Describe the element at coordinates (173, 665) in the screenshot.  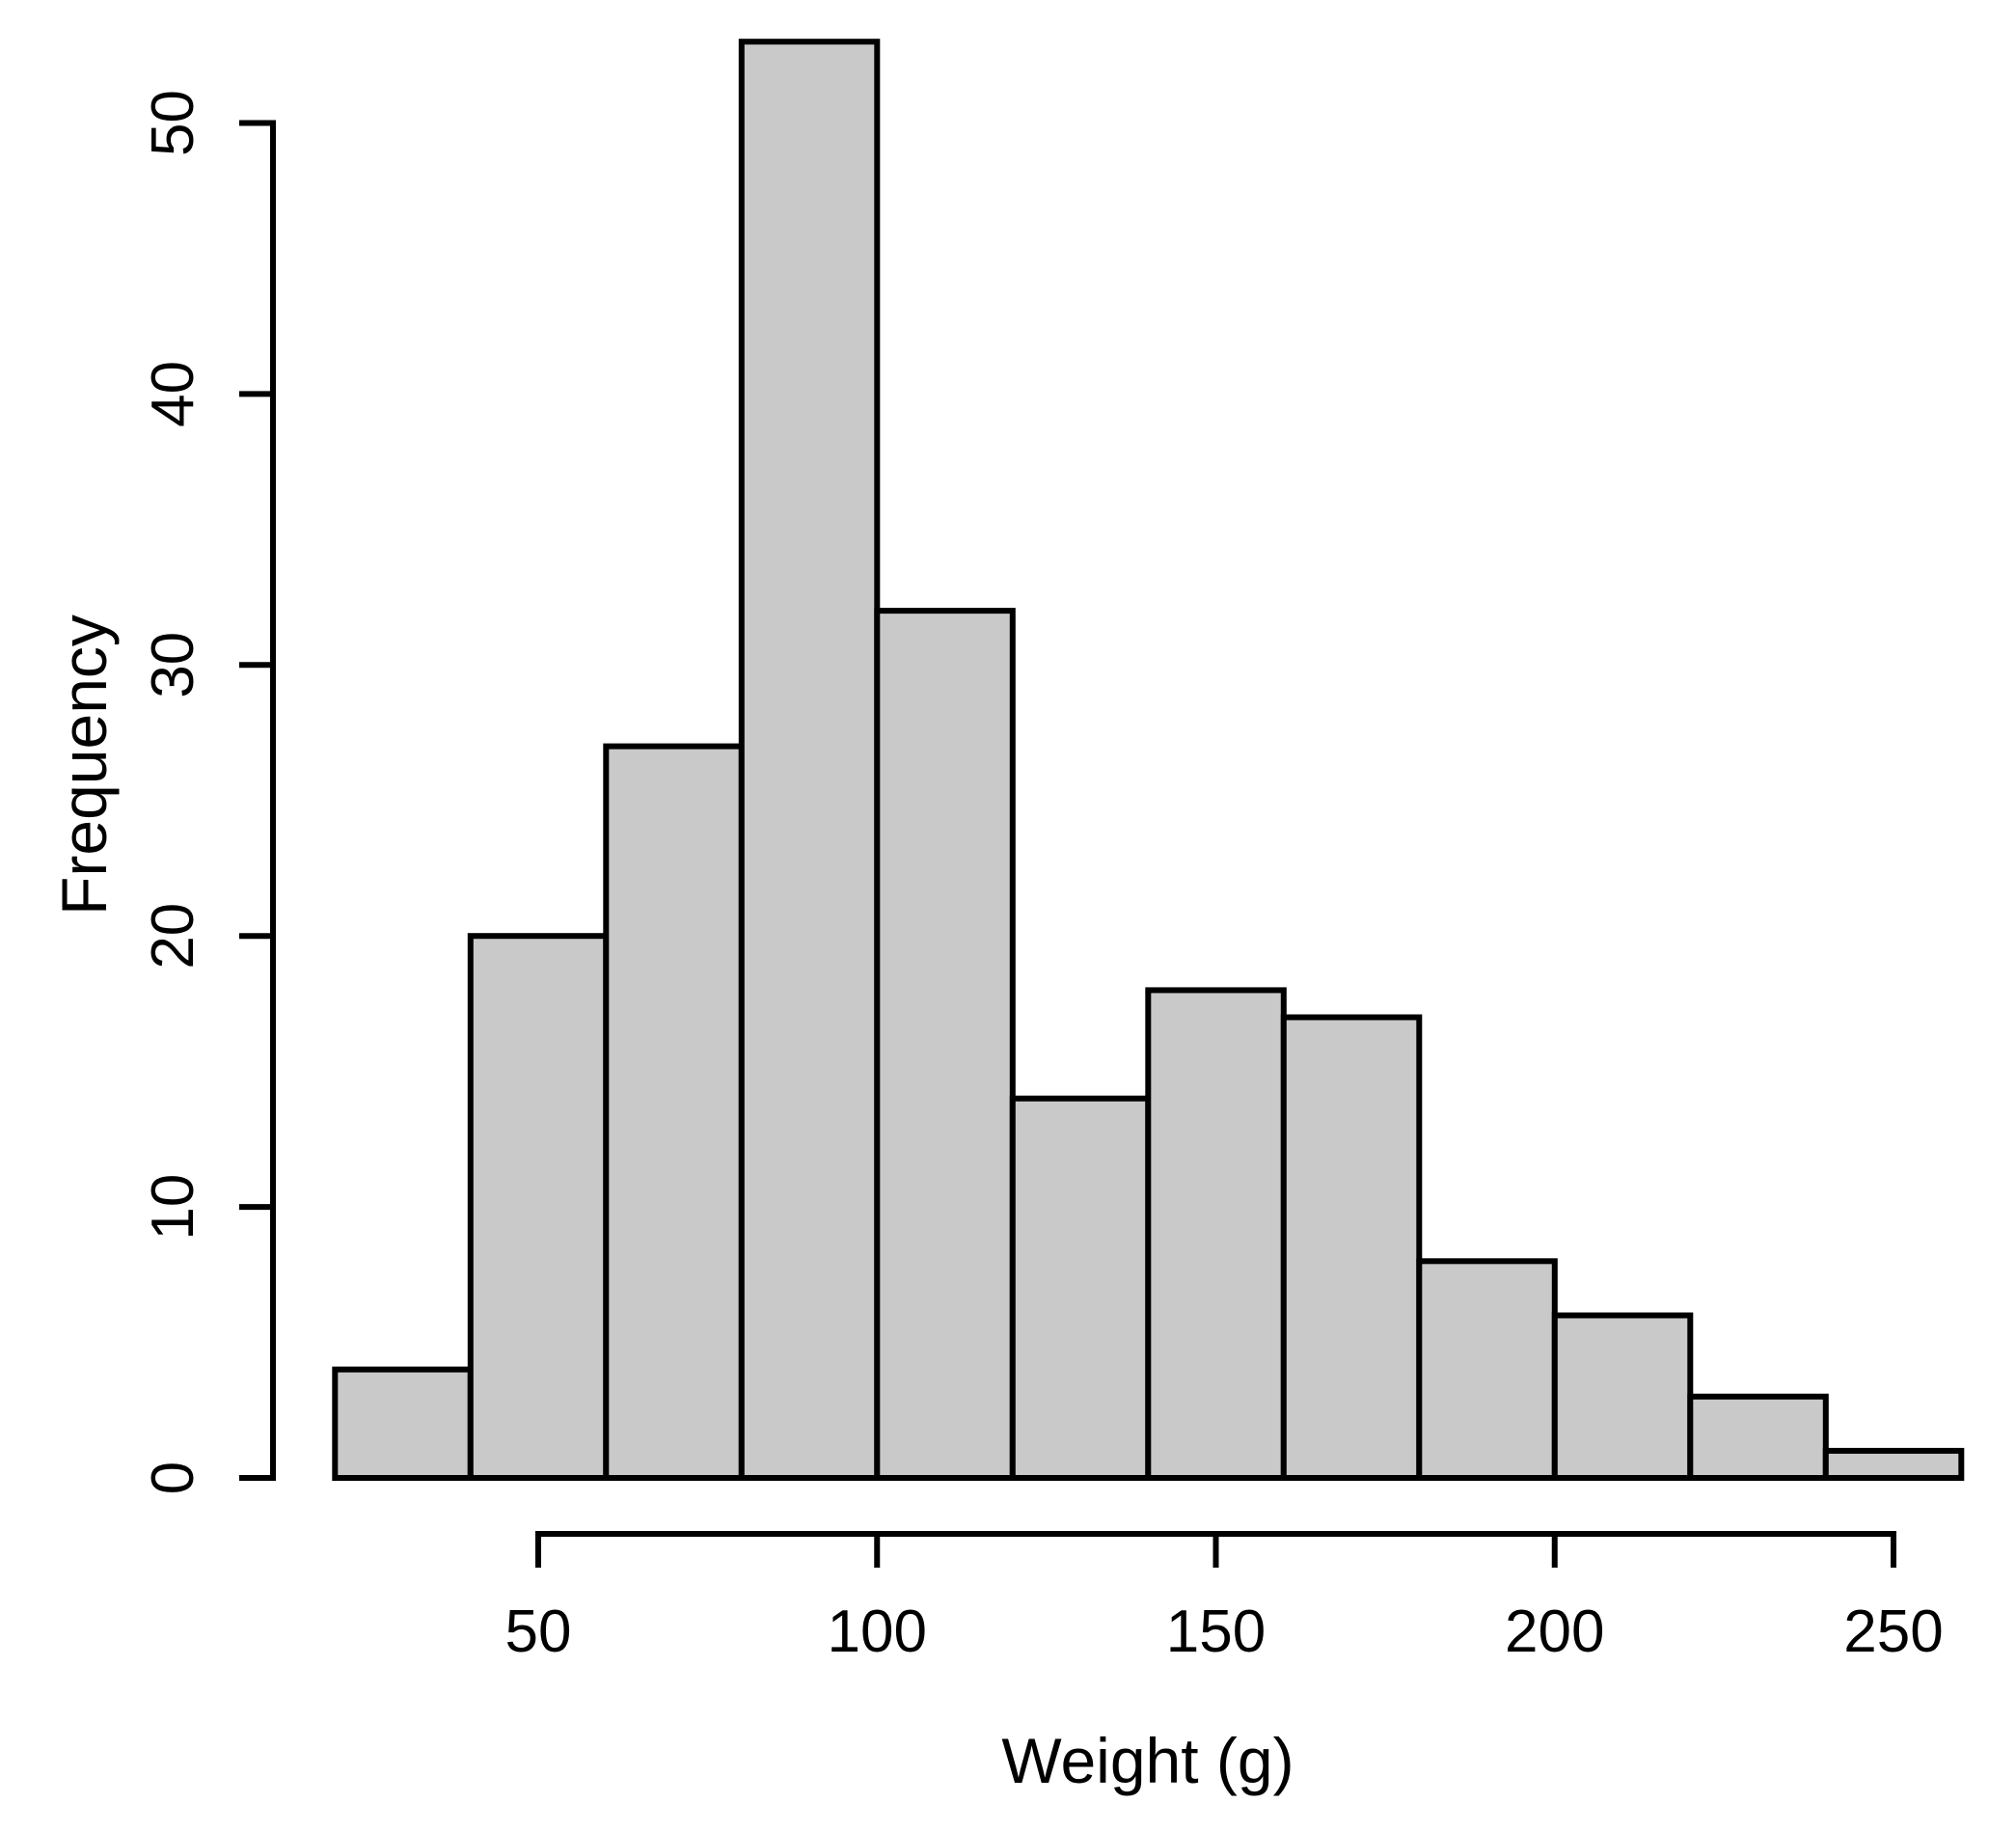
I see `y-tick-label: 30` at that location.